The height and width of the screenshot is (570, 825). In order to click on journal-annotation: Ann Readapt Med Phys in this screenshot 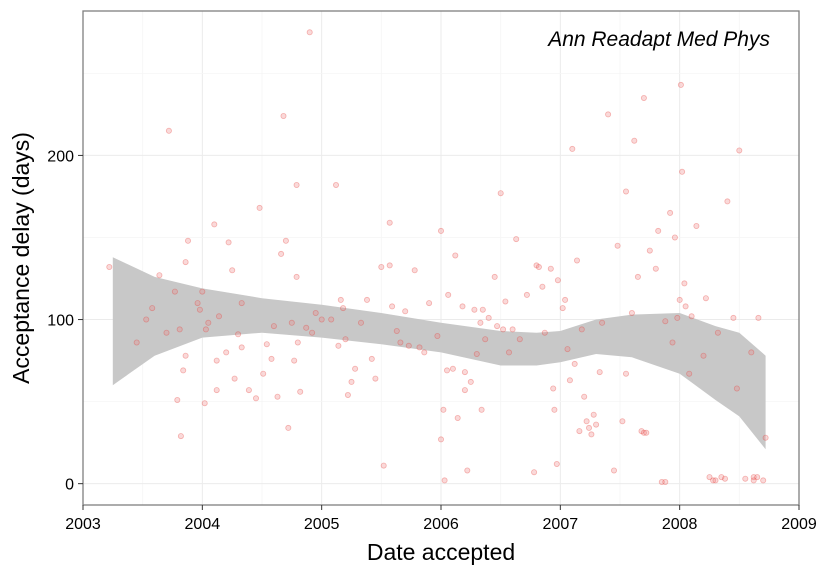, I will do `click(658, 39)`.